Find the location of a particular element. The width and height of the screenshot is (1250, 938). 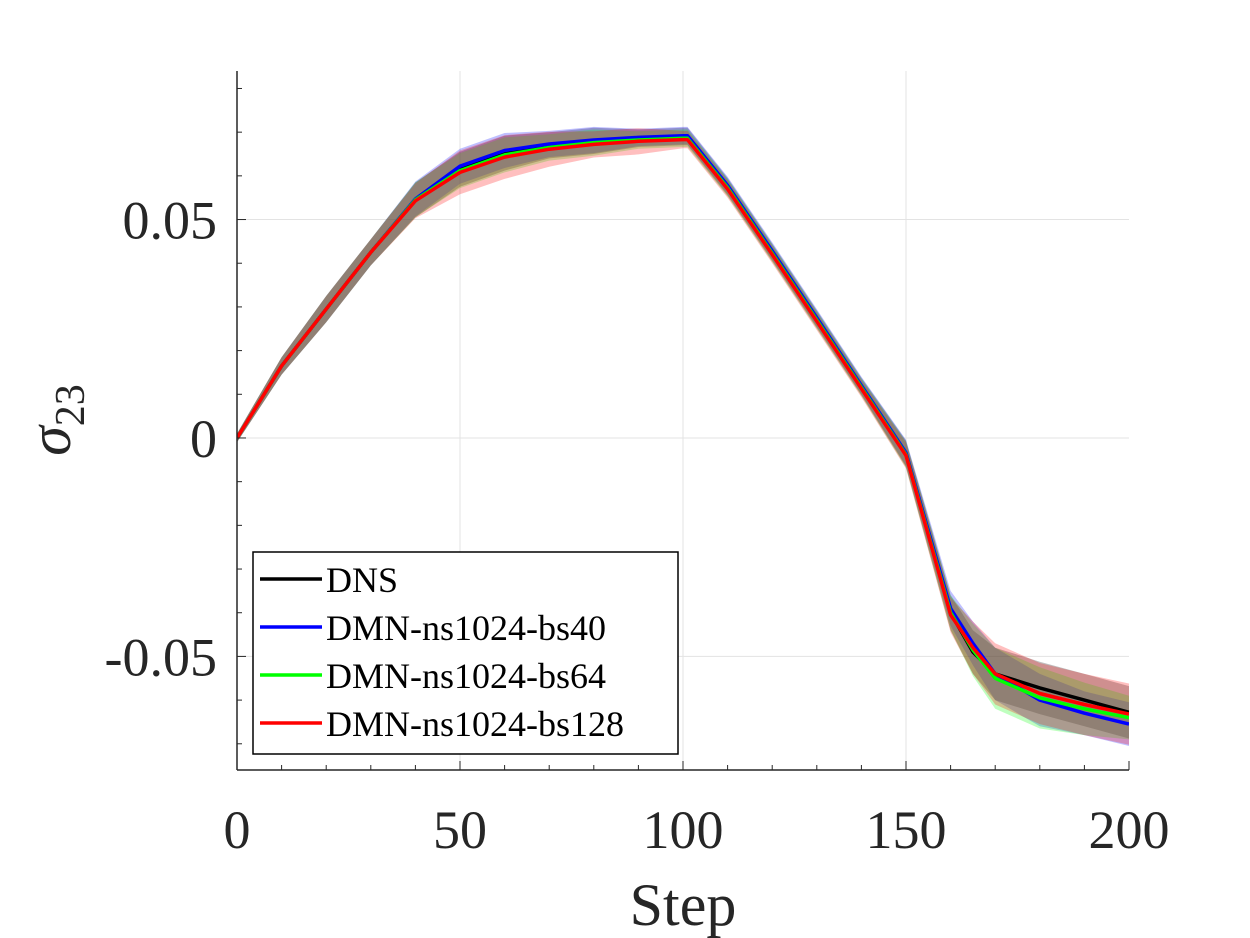

x-axis-title: Step is located at coordinates (683, 905).